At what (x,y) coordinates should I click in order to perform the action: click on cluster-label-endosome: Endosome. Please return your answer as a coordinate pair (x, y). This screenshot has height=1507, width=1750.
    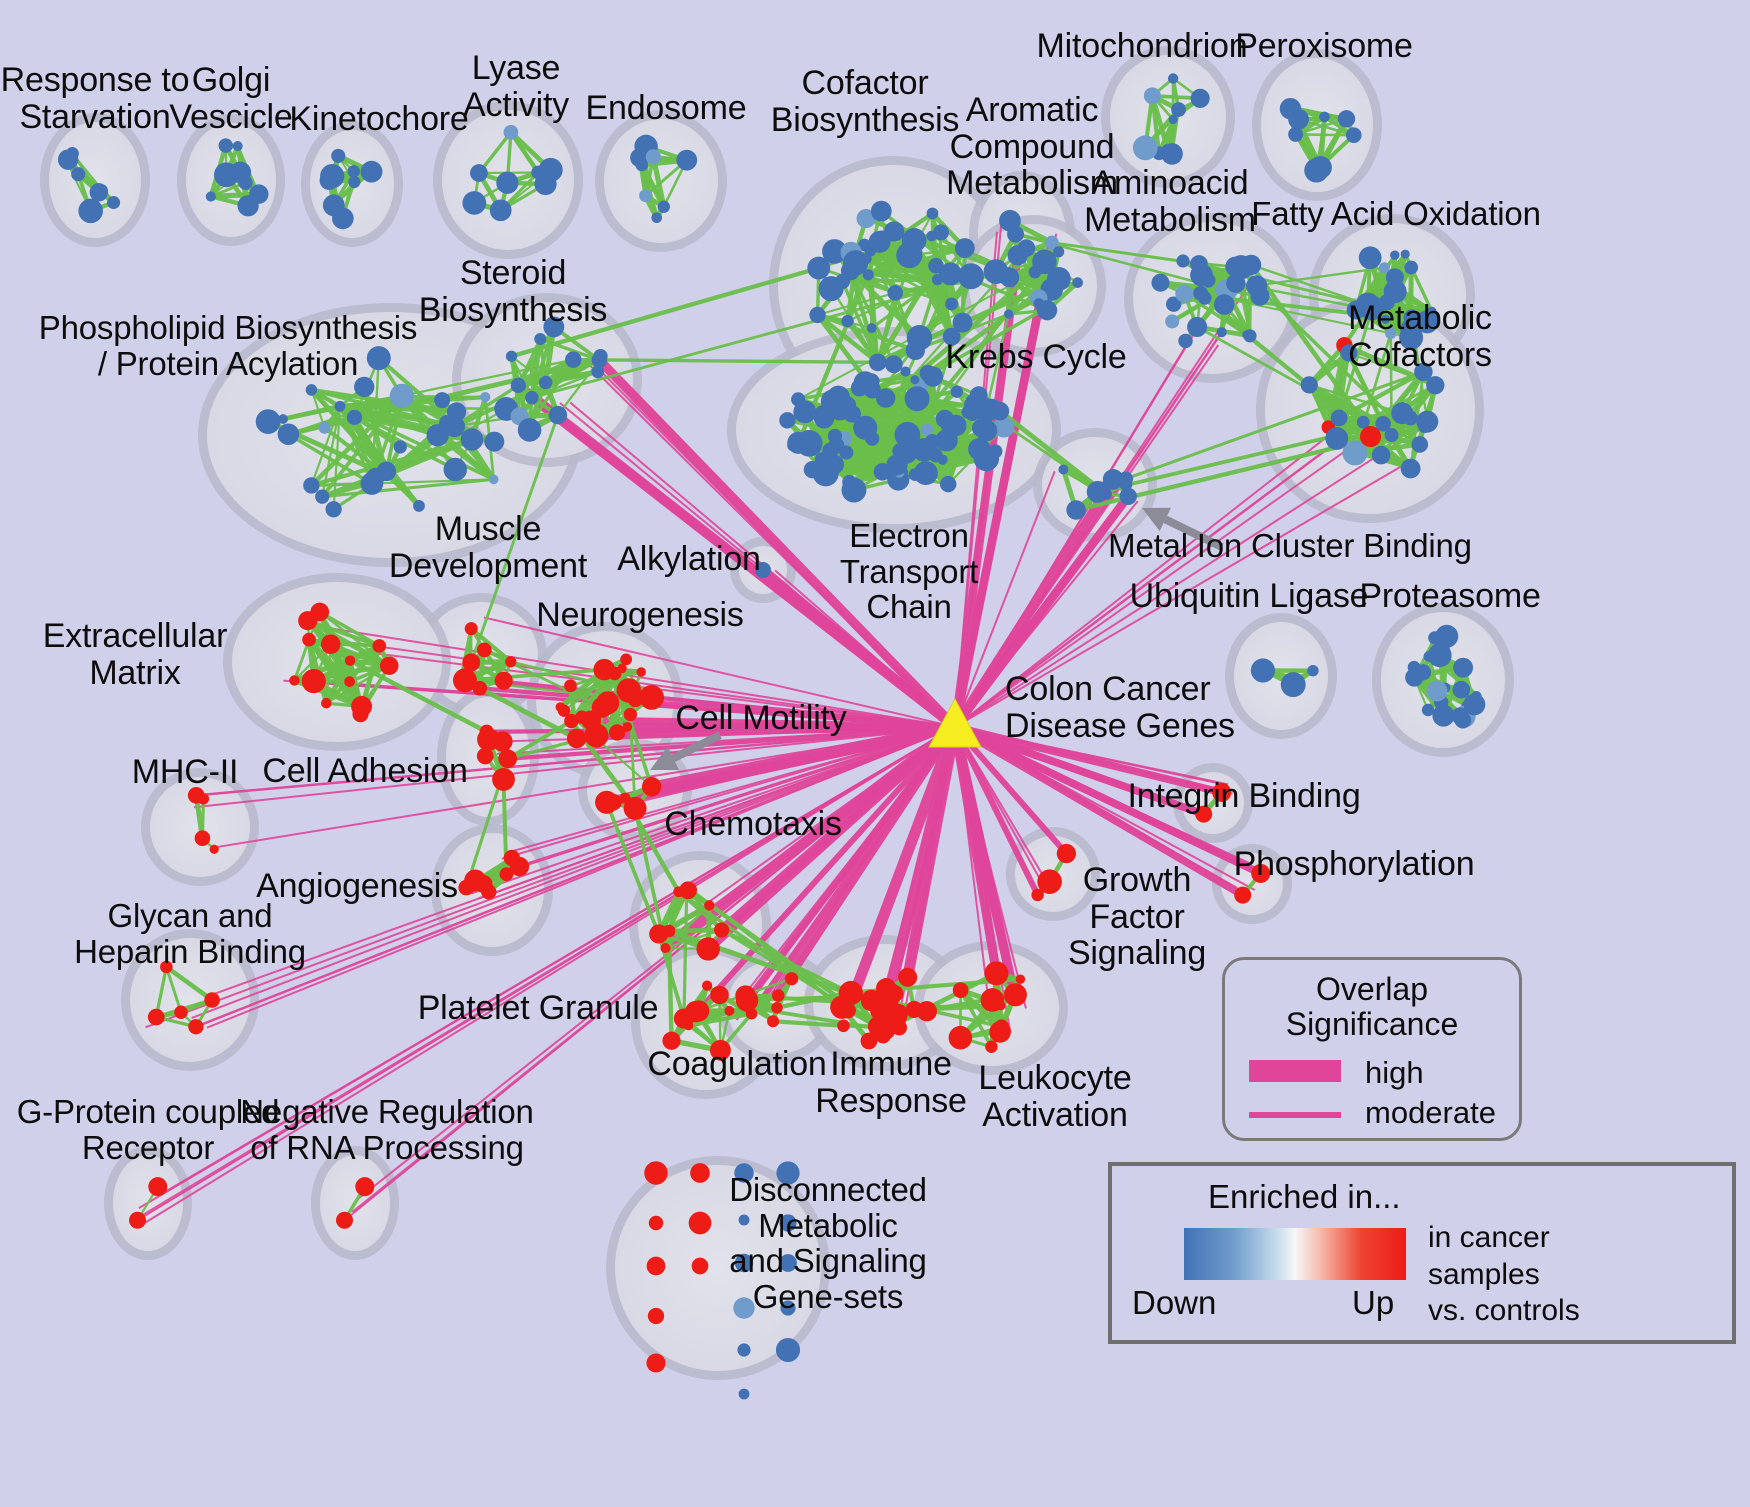
    Looking at the image, I should click on (666, 108).